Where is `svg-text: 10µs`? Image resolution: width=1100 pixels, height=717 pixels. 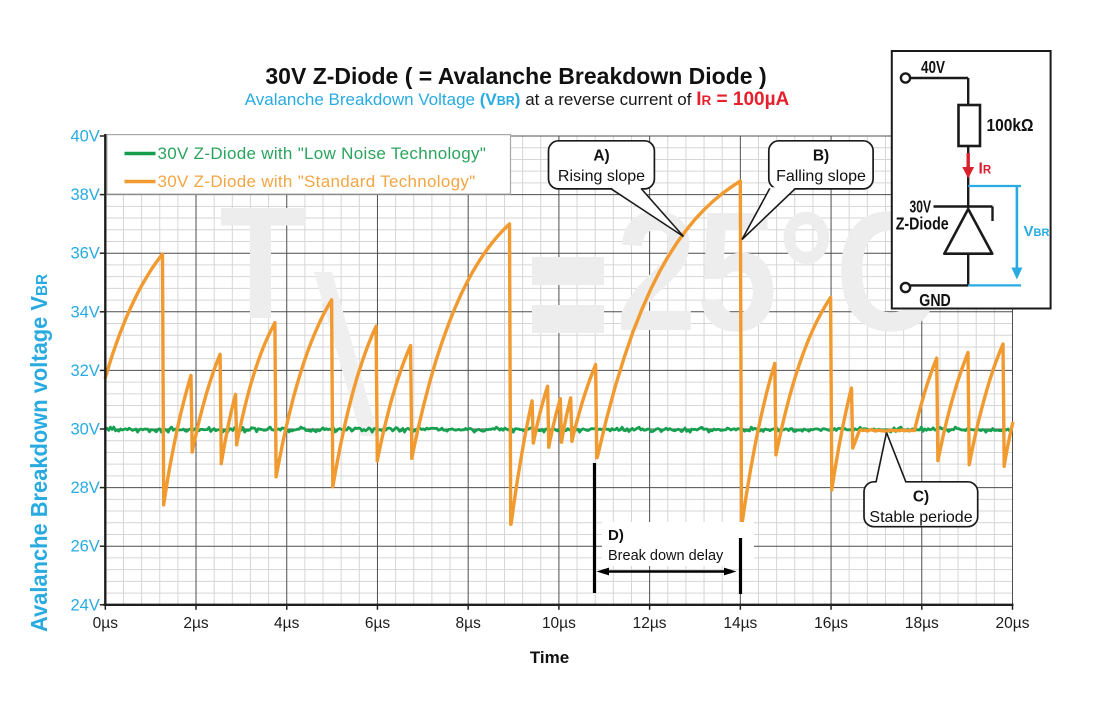 svg-text: 10µs is located at coordinates (559, 623).